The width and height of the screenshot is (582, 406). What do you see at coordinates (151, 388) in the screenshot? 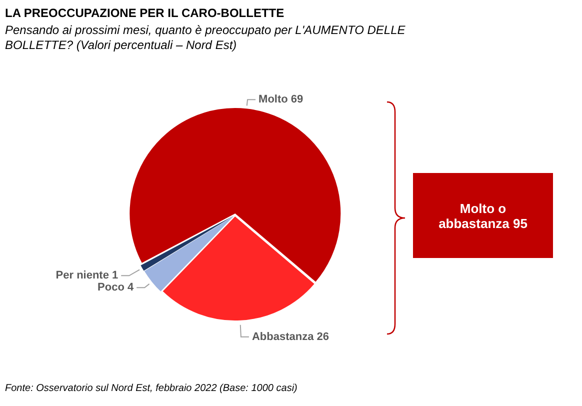
I see `source-note: Fonte: Osservatorio sul Nord Est, febbraio 2022 (Base: 1000 casi)` at bounding box center [151, 388].